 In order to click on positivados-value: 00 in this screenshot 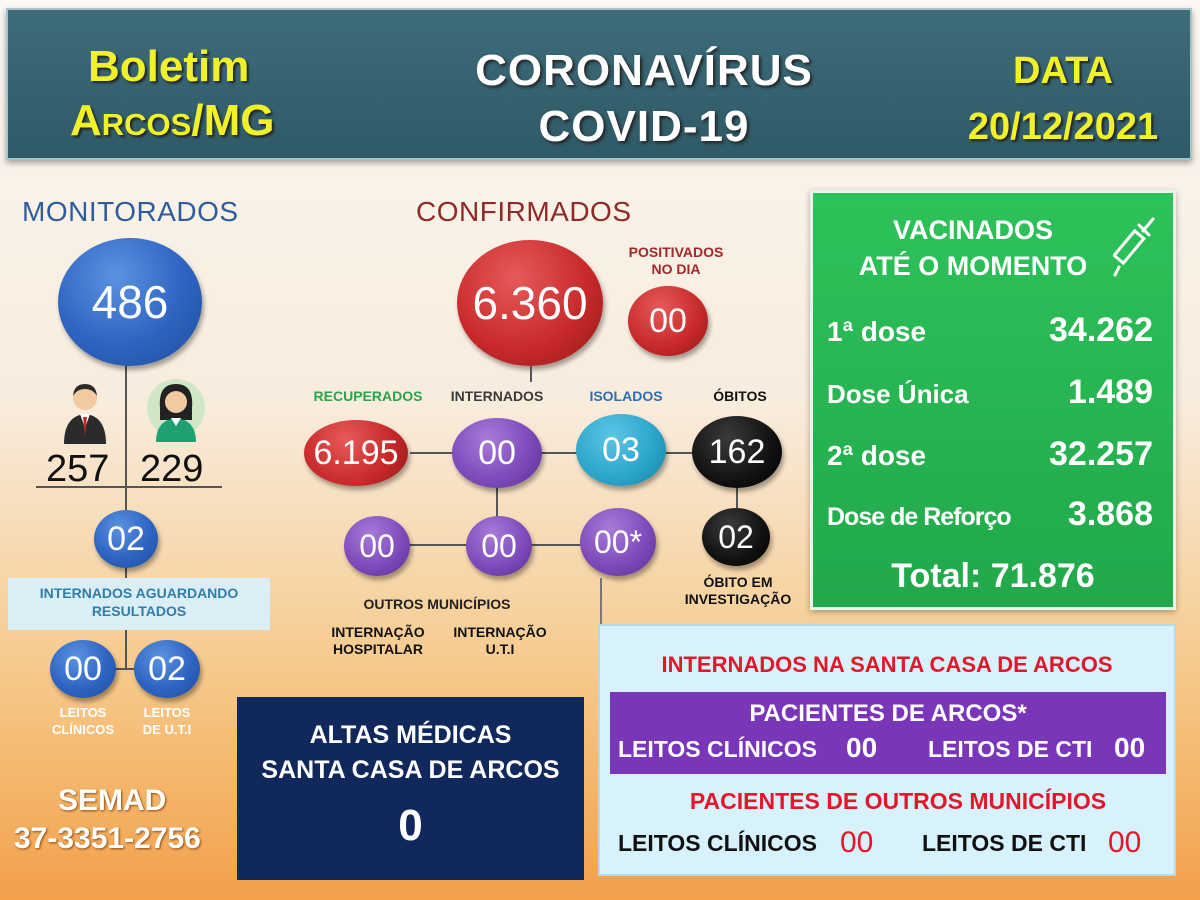, I will do `click(668, 320)`.